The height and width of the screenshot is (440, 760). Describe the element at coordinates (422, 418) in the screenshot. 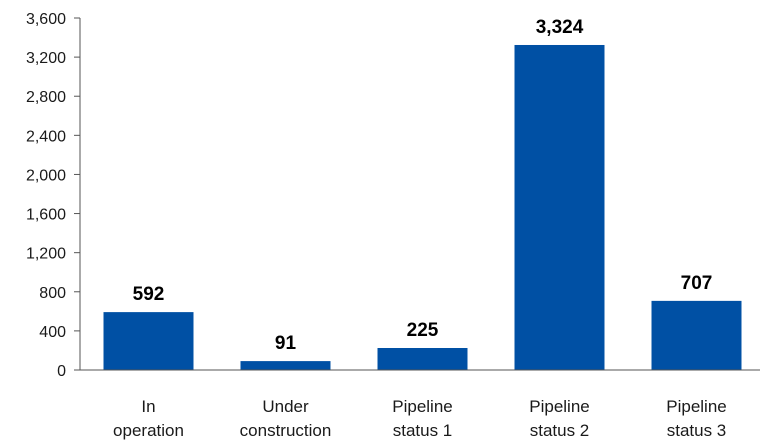

I see `x-tick-label: Pipeline status 1` at that location.